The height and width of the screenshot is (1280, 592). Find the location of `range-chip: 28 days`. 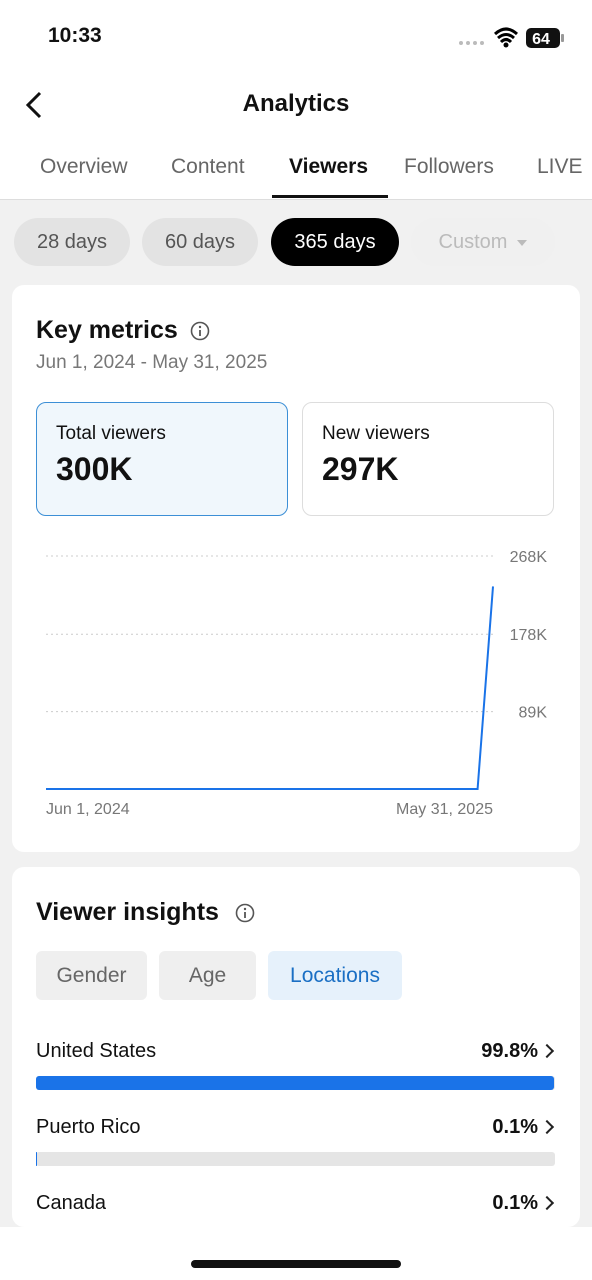

range-chip: 28 days is located at coordinates (72, 242).